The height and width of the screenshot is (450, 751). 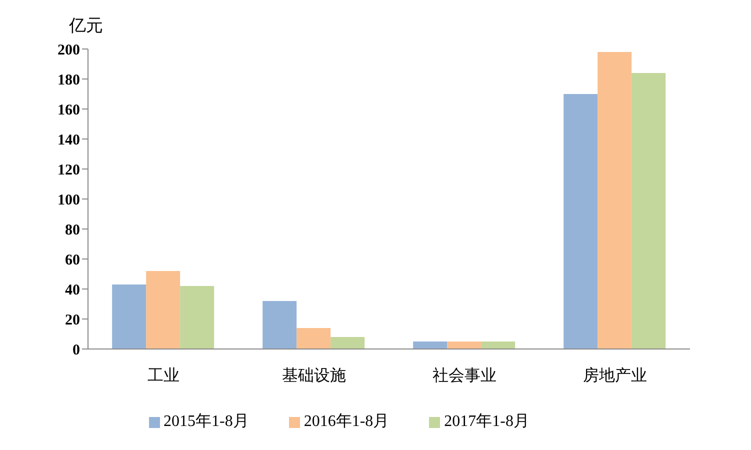 I want to click on y-axis-title: 亿元, so click(x=85, y=26).